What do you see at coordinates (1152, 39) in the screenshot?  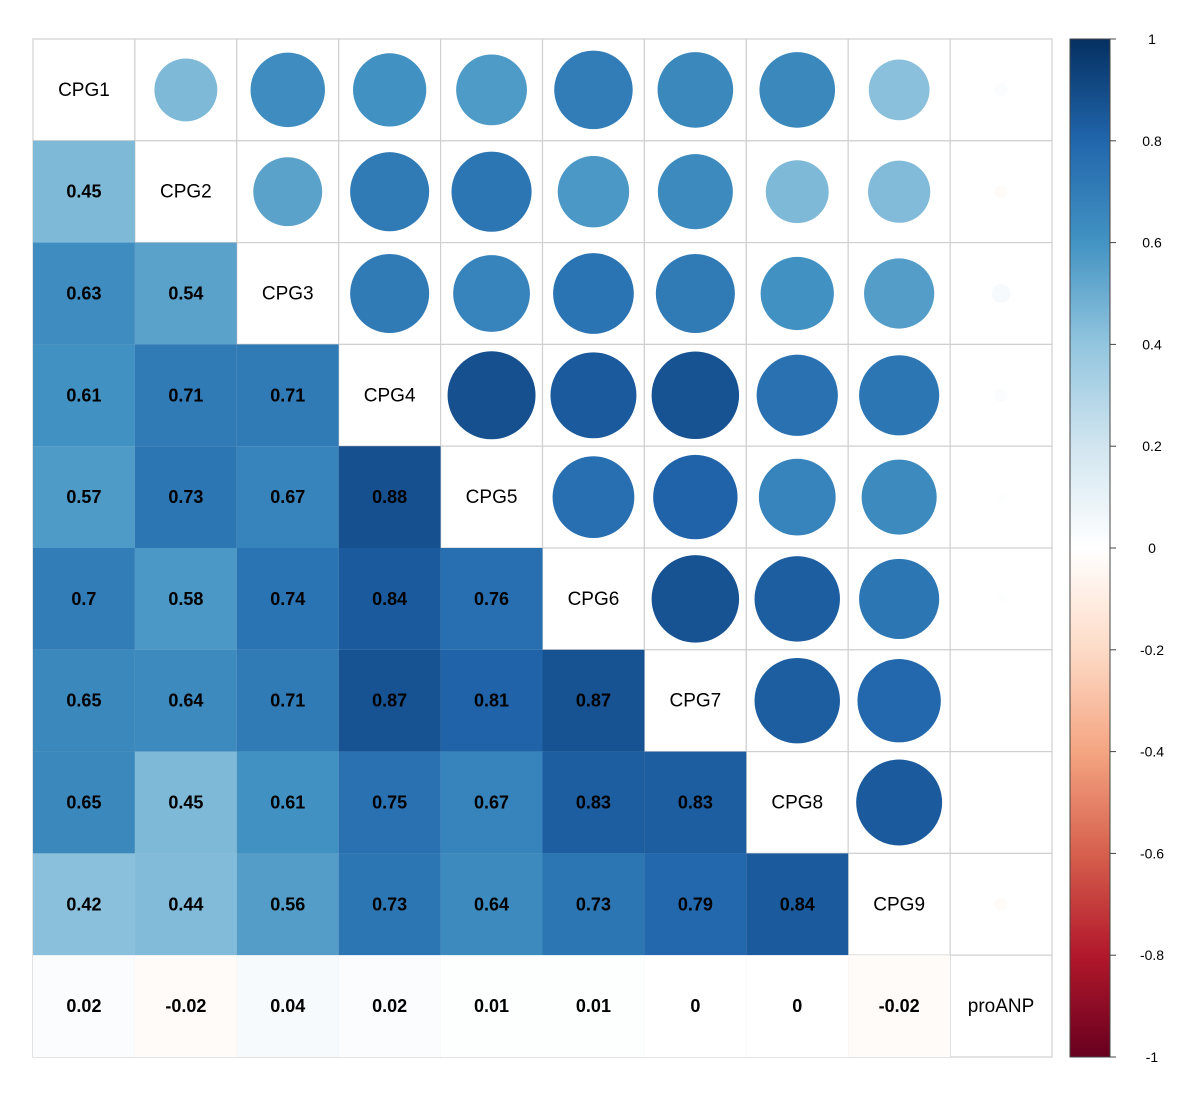 I see `colorbar-tick-label: 1` at bounding box center [1152, 39].